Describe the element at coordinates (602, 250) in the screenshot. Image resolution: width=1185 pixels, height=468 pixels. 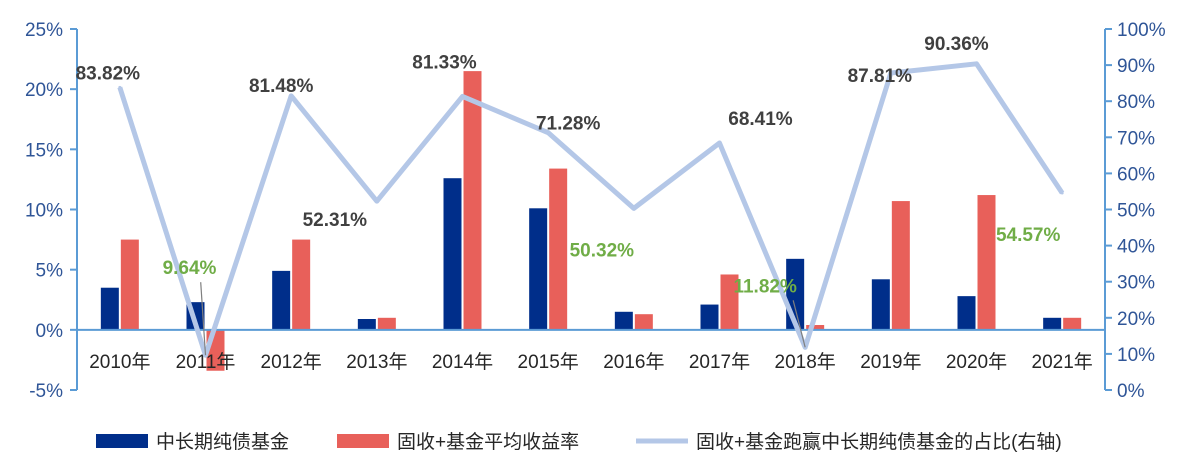
I see `data-label-6: 50.32%` at that location.